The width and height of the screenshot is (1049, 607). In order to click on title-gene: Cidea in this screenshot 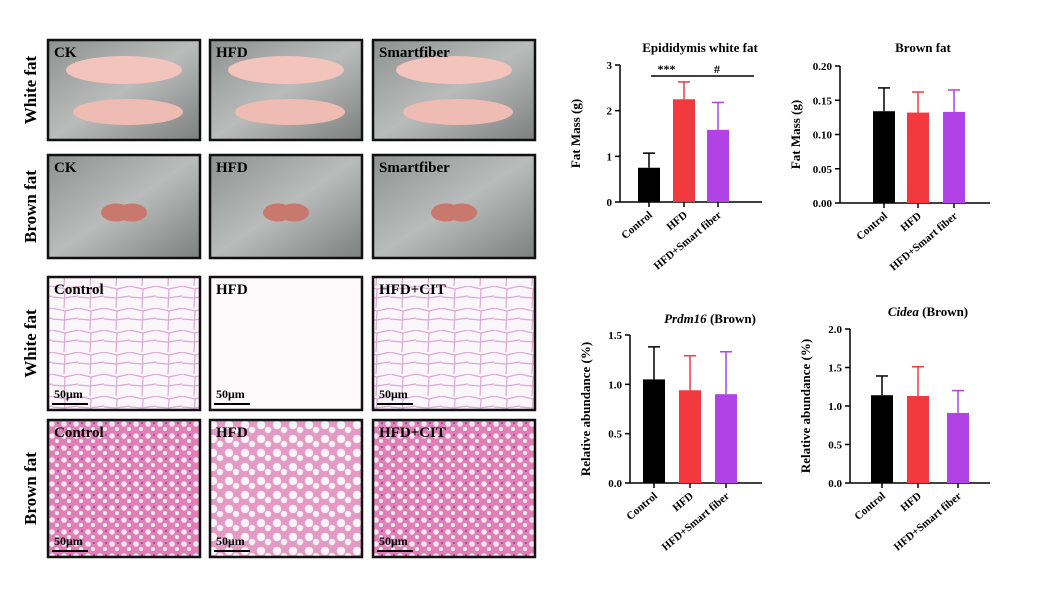, I will do `click(904, 311)`.